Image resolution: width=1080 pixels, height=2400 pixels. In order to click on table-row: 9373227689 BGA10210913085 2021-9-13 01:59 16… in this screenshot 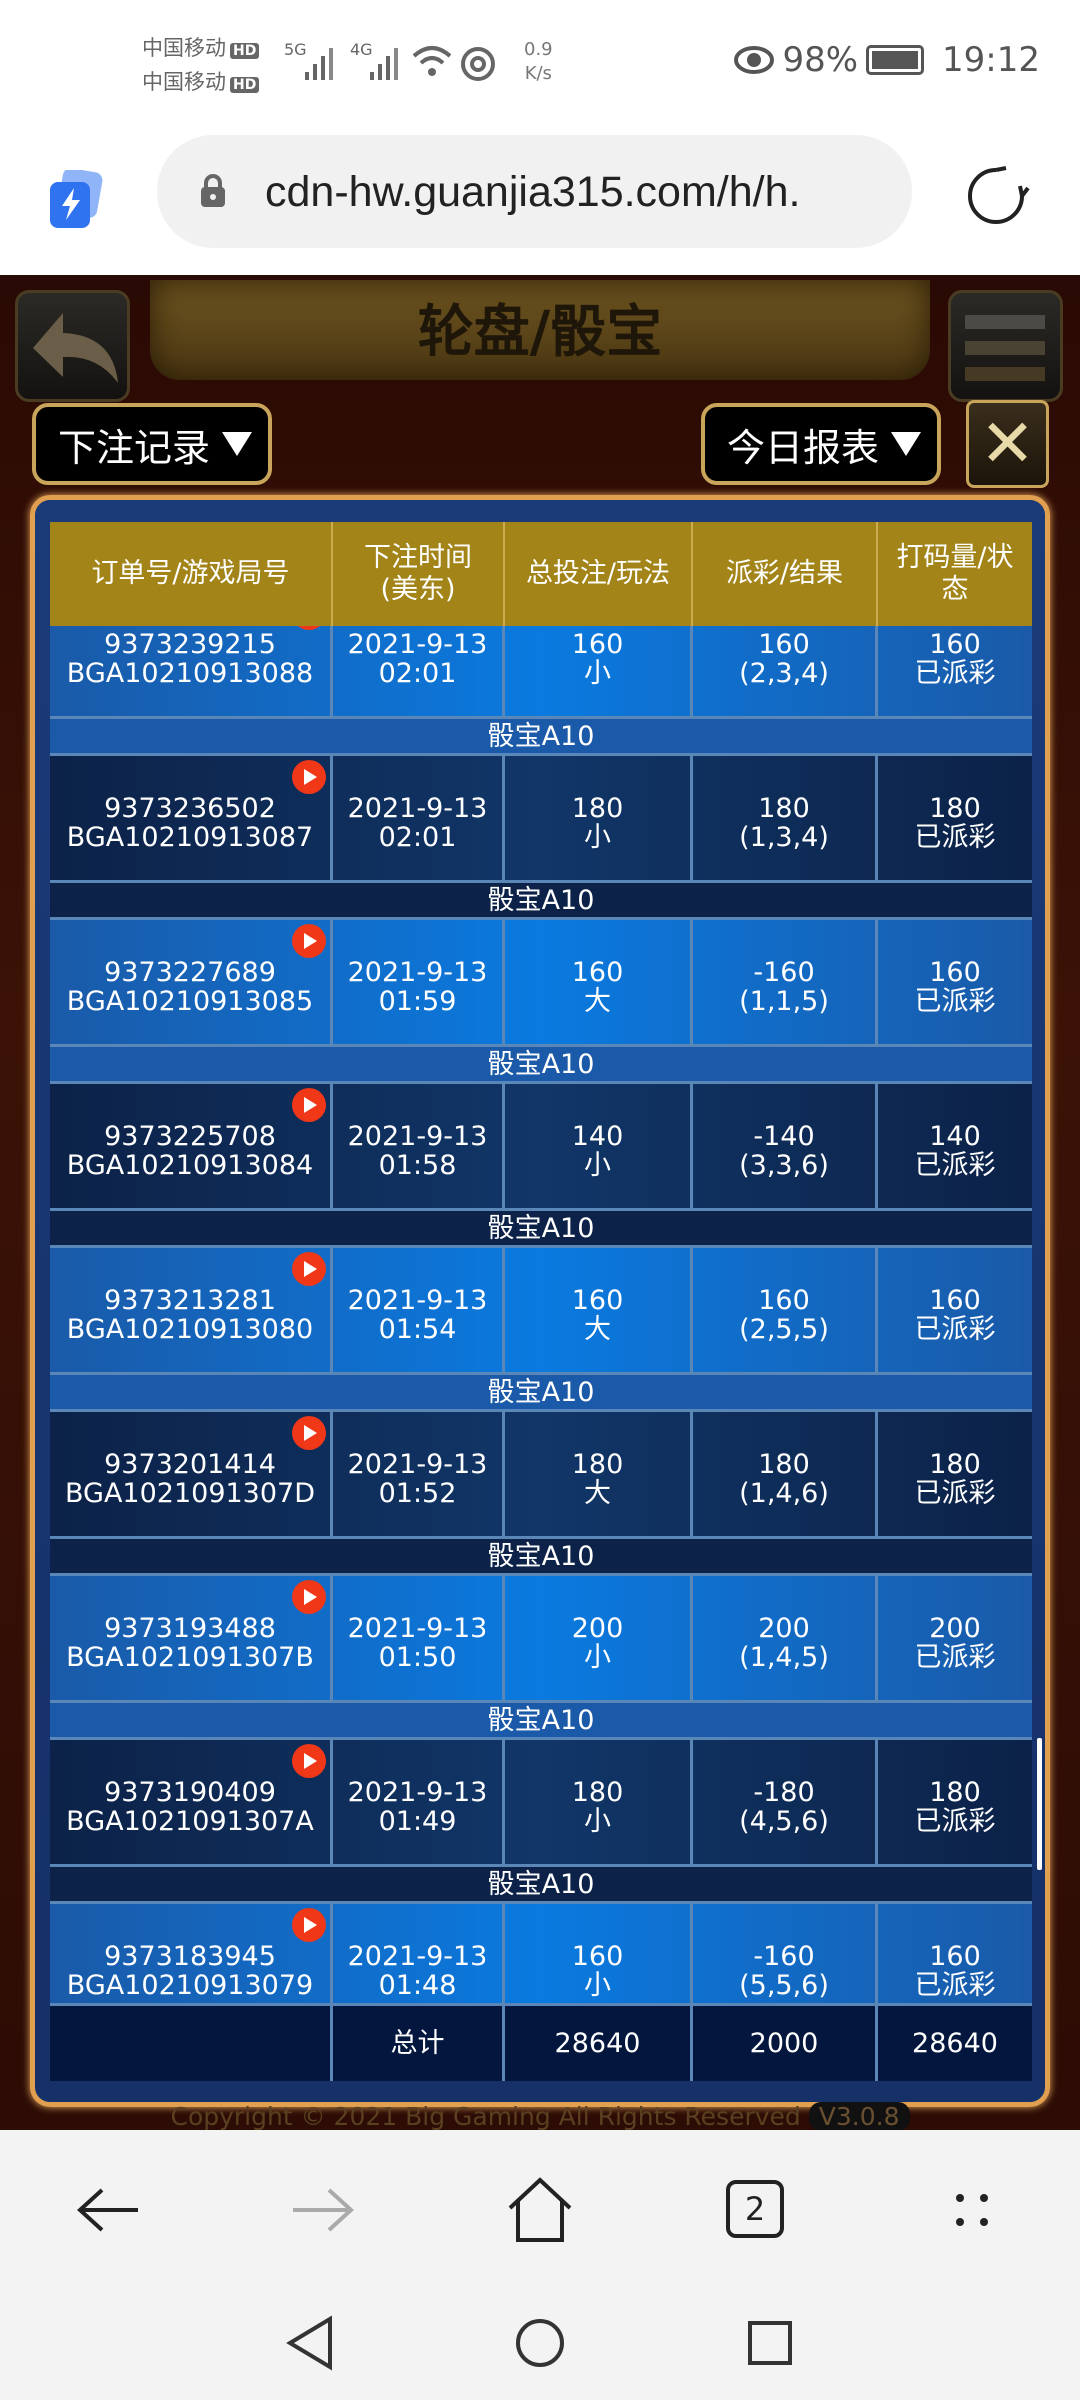, I will do `click(541, 983)`.